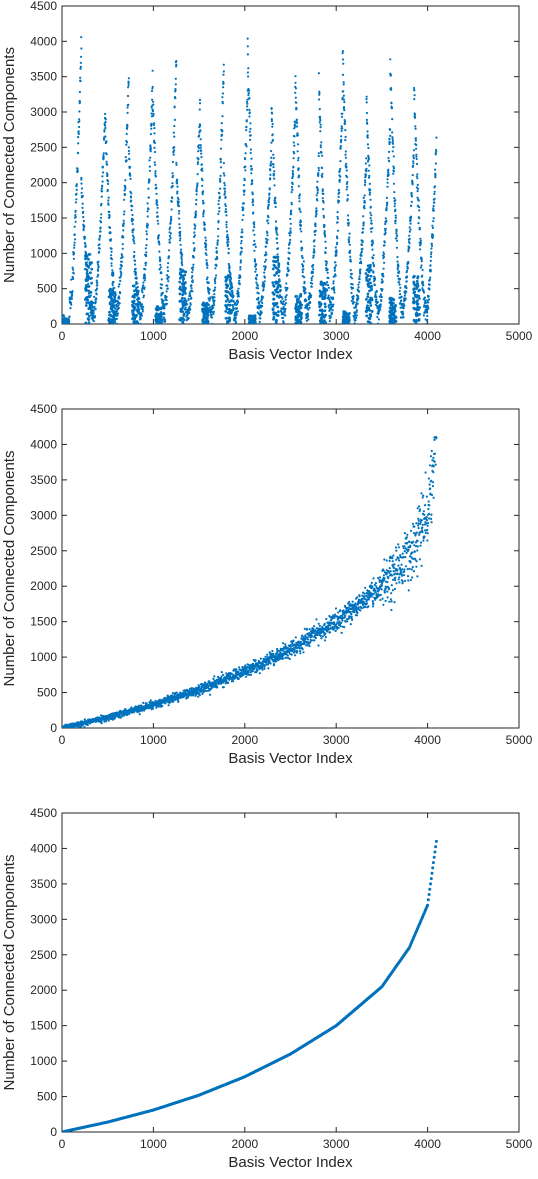 This screenshot has width=538, height=1179. Describe the element at coordinates (519, 740) in the screenshot. I see `x-tick-label: 5000` at that location.